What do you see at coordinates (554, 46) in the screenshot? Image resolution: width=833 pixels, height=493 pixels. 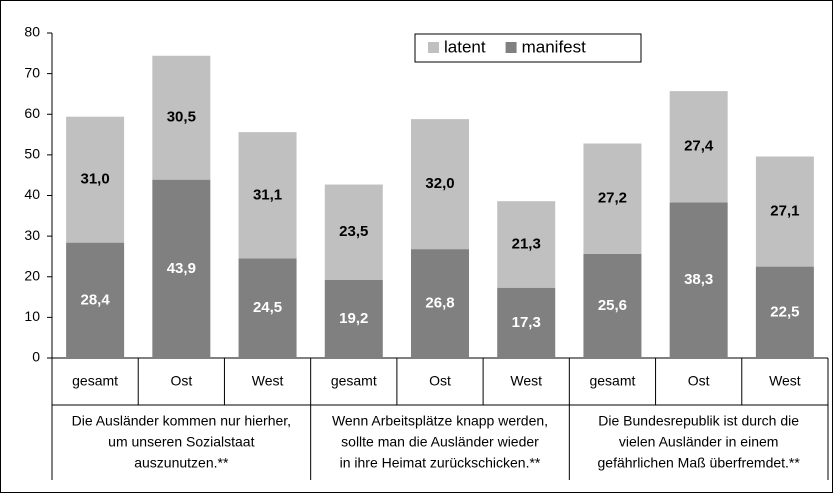 I see `legend-label: manifest` at bounding box center [554, 46].